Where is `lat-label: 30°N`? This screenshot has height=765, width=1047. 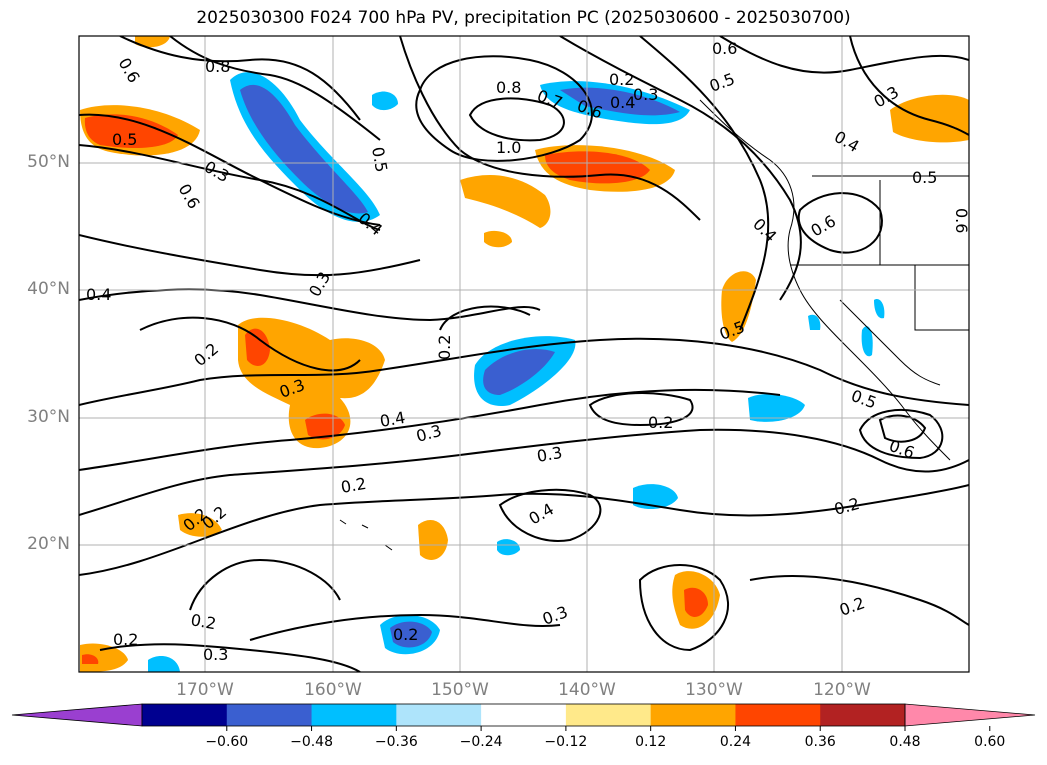 lat-label: 30°N is located at coordinates (48, 417).